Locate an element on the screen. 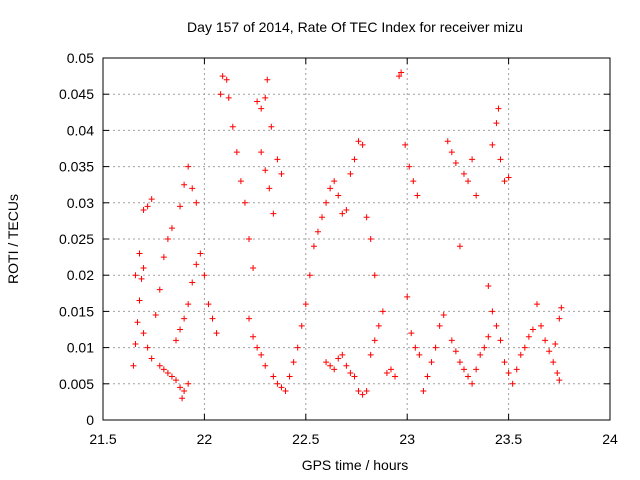  x-tick-label: 21.5 is located at coordinates (102, 439).